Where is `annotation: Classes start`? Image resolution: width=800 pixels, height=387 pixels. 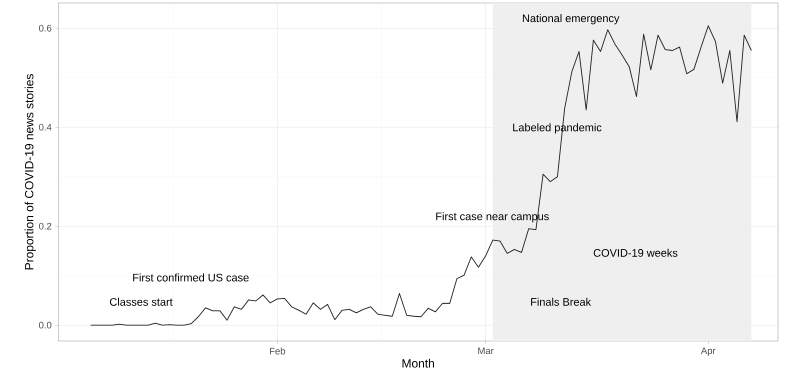 annotation: Classes start is located at coordinates (141, 302).